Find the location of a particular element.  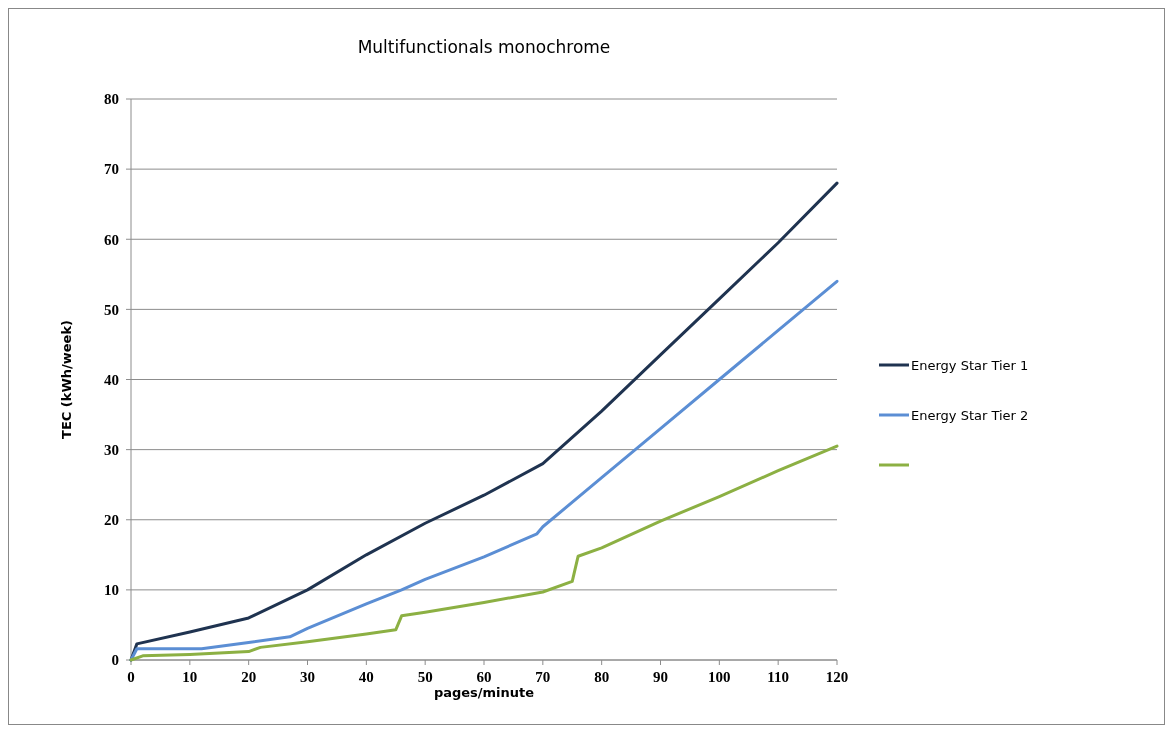

x-tick-label: 10 is located at coordinates (190, 677).